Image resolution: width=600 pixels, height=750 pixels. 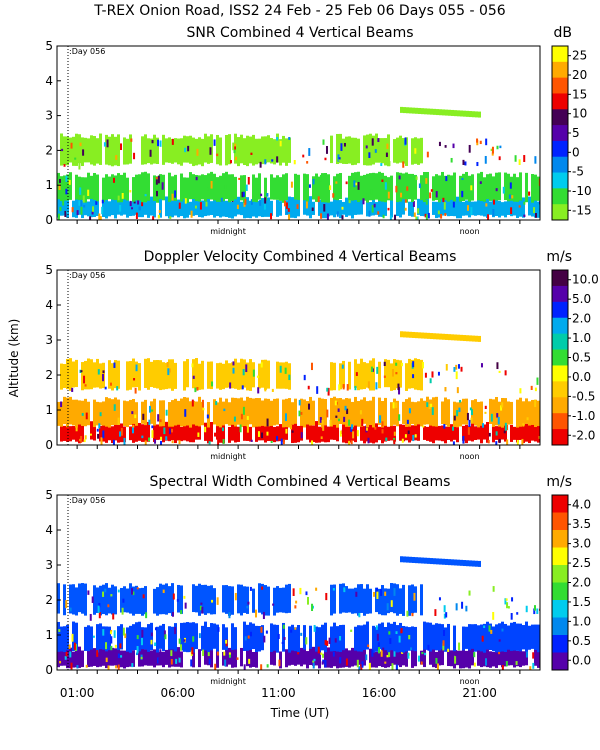 What do you see at coordinates (581, 602) in the screenshot?
I see `colorbar-tick-label: 1.5` at bounding box center [581, 602].